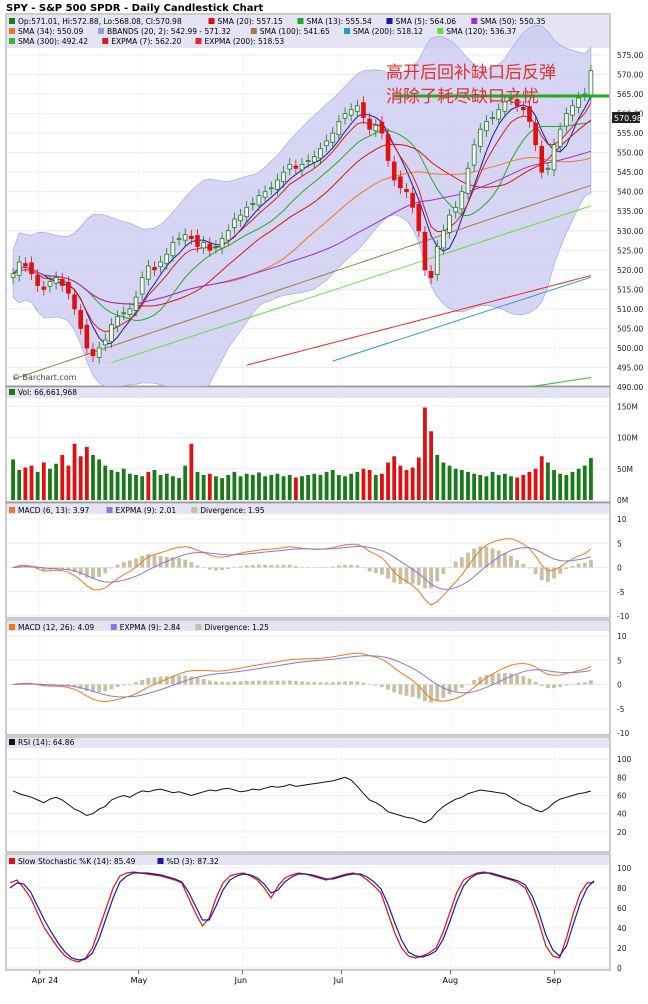 The height and width of the screenshot is (1004, 648). I want to click on price-legend-label: SMA (5): 564.06, so click(426, 21).